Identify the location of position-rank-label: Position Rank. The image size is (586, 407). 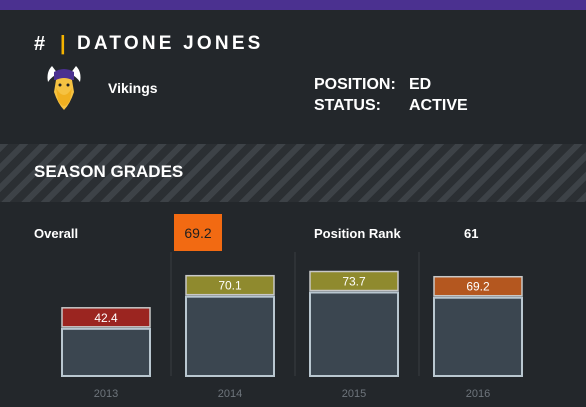
(357, 233).